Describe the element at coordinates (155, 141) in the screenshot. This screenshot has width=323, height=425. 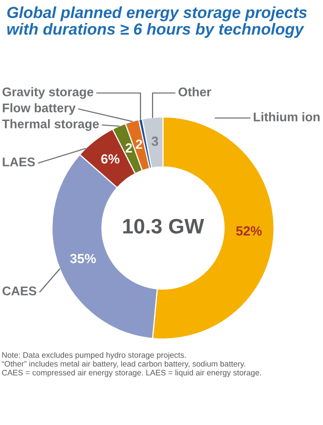
I see `data-label: 3` at that location.